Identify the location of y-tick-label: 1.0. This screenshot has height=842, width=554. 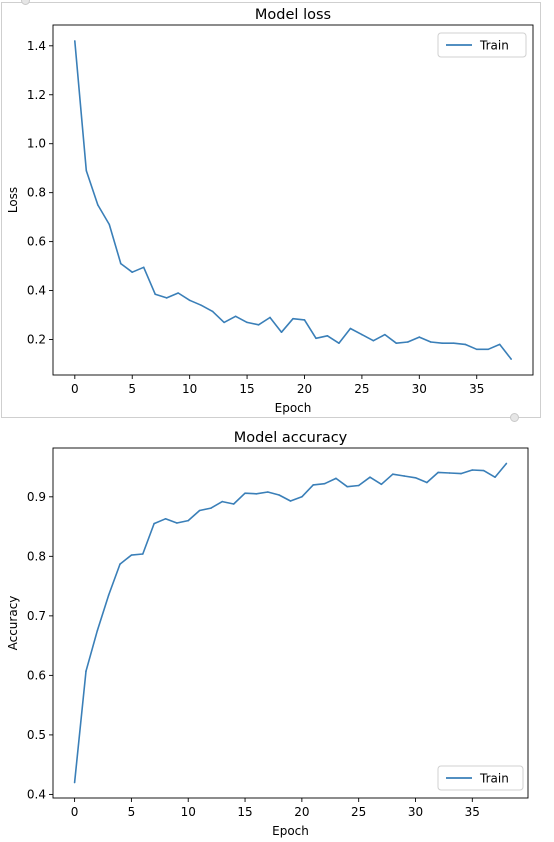
(36, 144).